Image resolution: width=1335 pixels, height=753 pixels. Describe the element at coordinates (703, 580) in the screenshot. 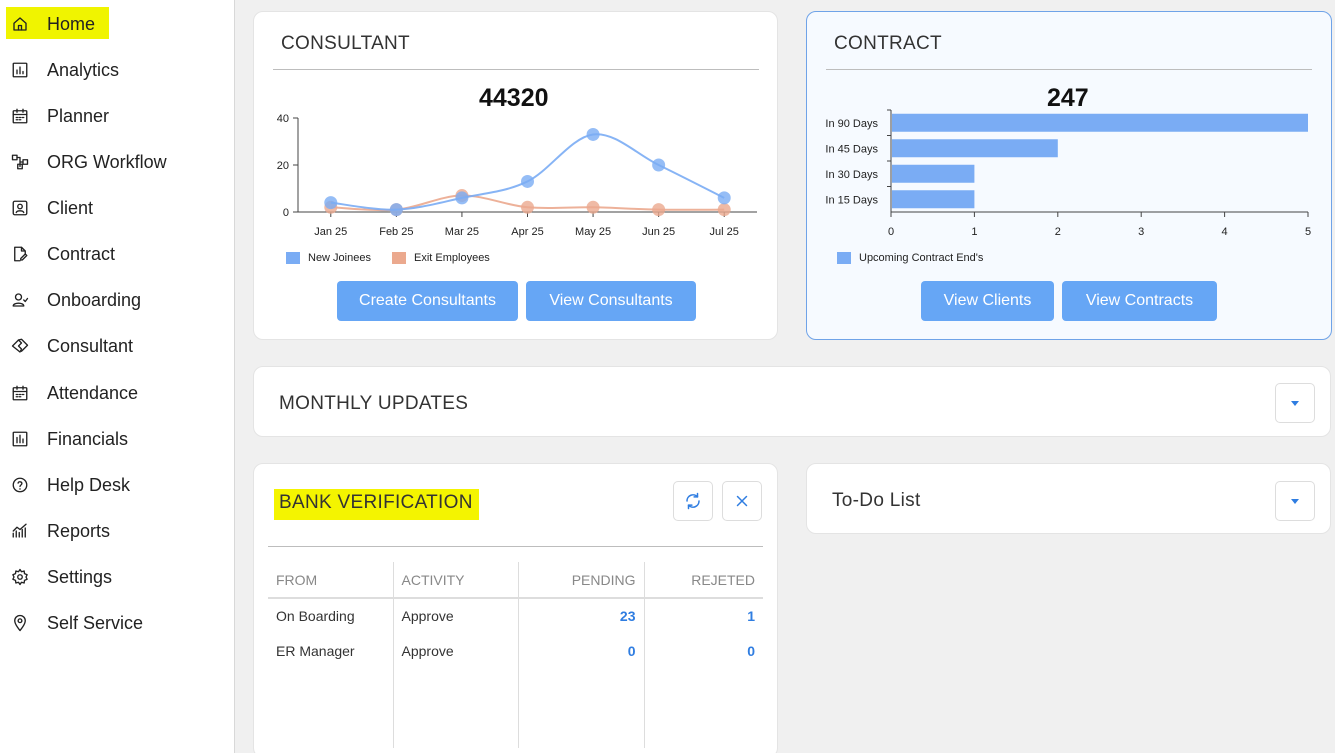

I see `column-header-rejected: REJETED` at that location.